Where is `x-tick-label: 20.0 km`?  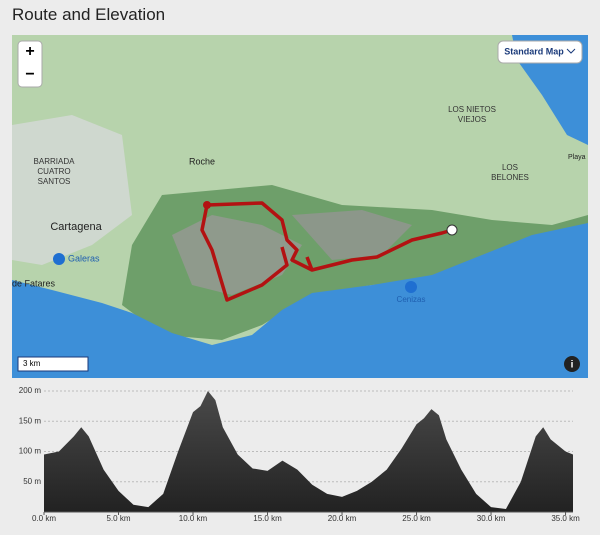 x-tick-label: 20.0 km is located at coordinates (342, 518).